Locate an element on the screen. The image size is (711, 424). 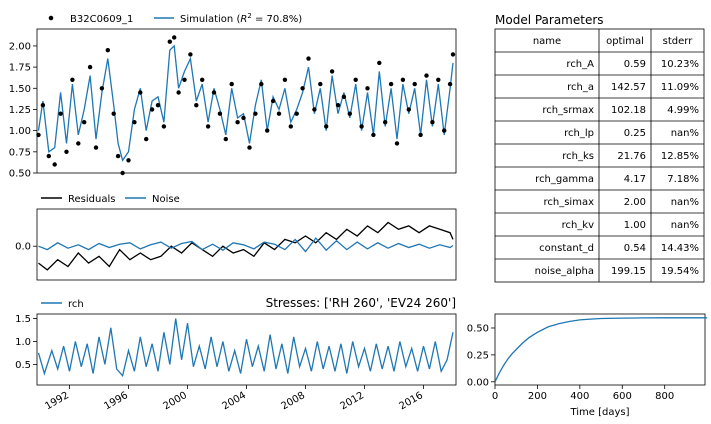
x-tick-label: 800 is located at coordinates (664, 396).